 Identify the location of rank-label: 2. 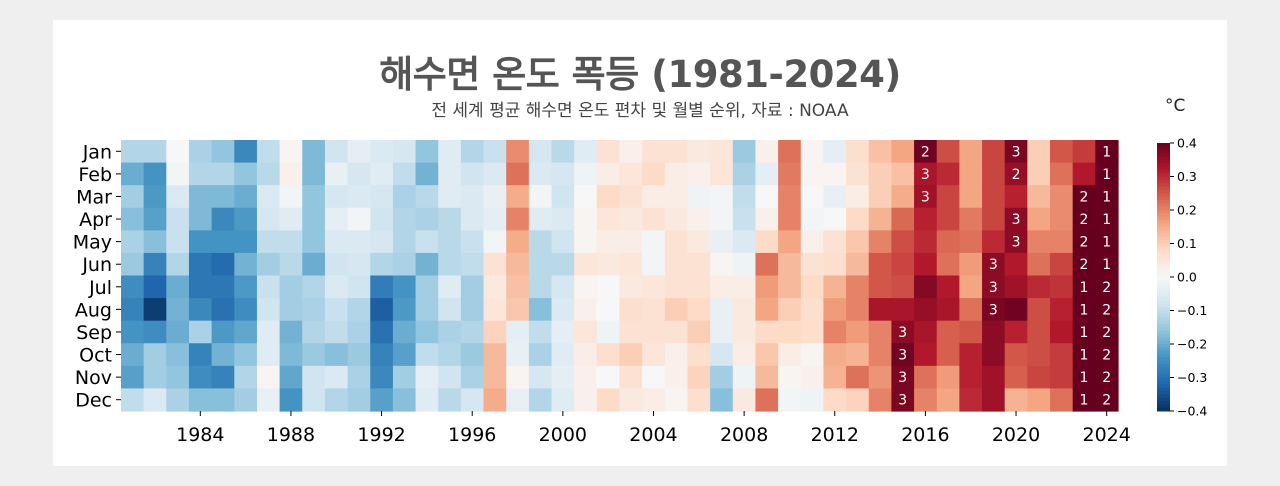
(1084, 243).